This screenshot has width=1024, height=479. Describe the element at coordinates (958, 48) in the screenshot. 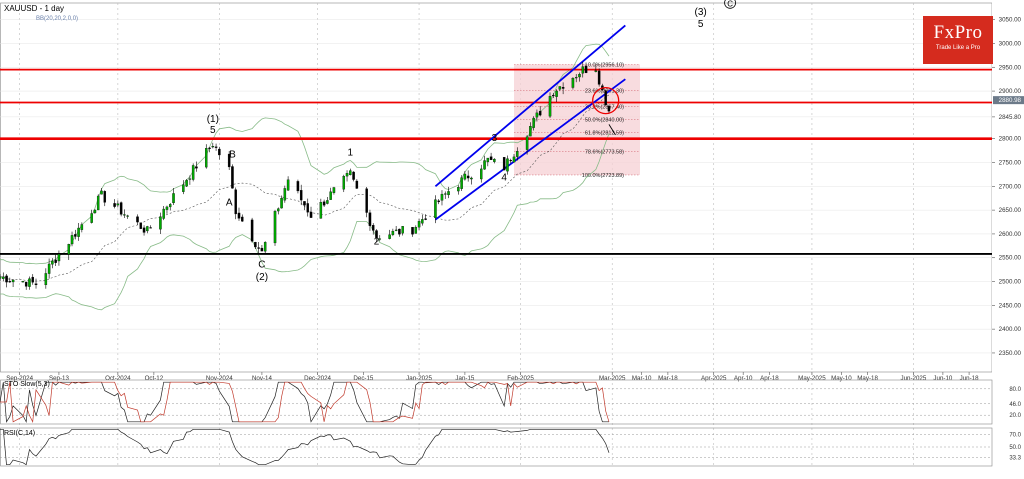

I see `brand-tagline: Trade Like a Pro` at that location.